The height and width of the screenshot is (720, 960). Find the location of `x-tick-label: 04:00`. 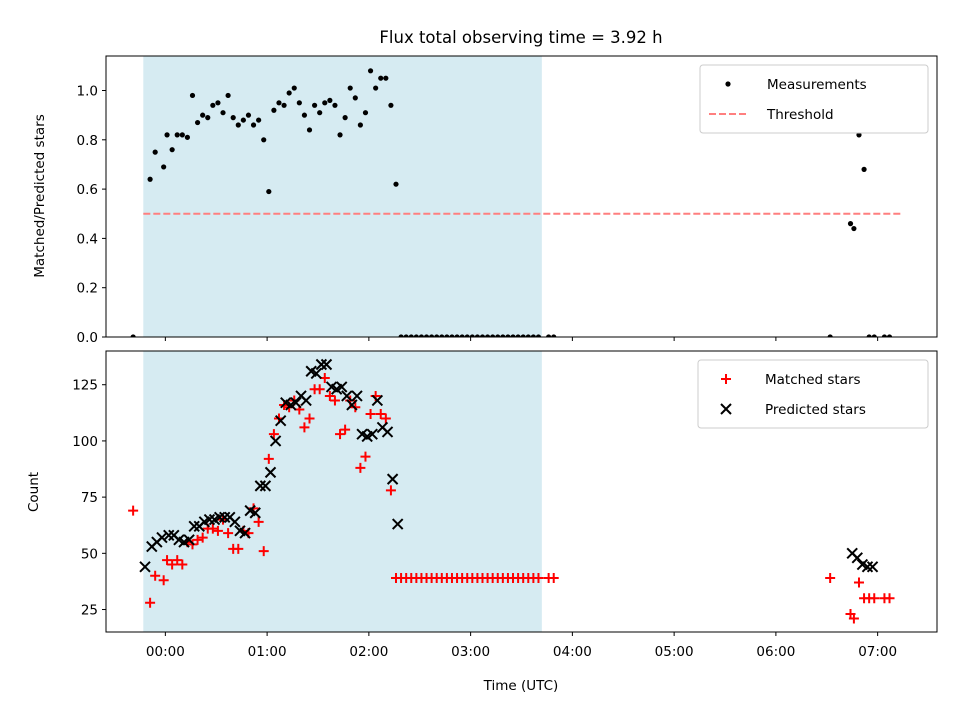

x-tick-label: 04:00 is located at coordinates (572, 652).